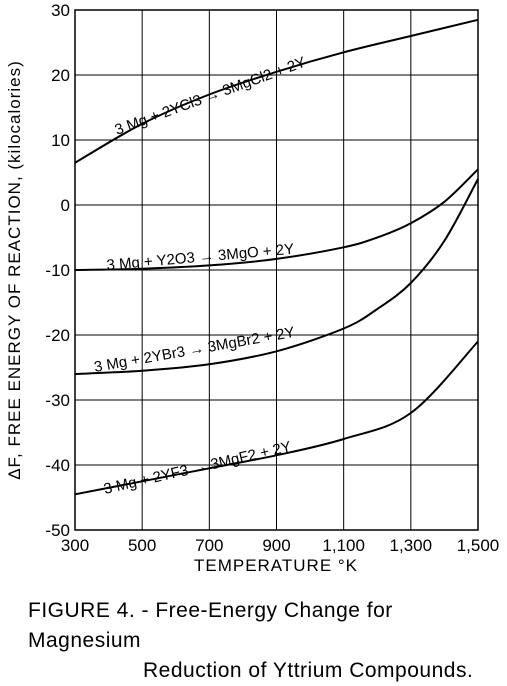  I want to click on x-tick-label: 900, so click(276, 545).